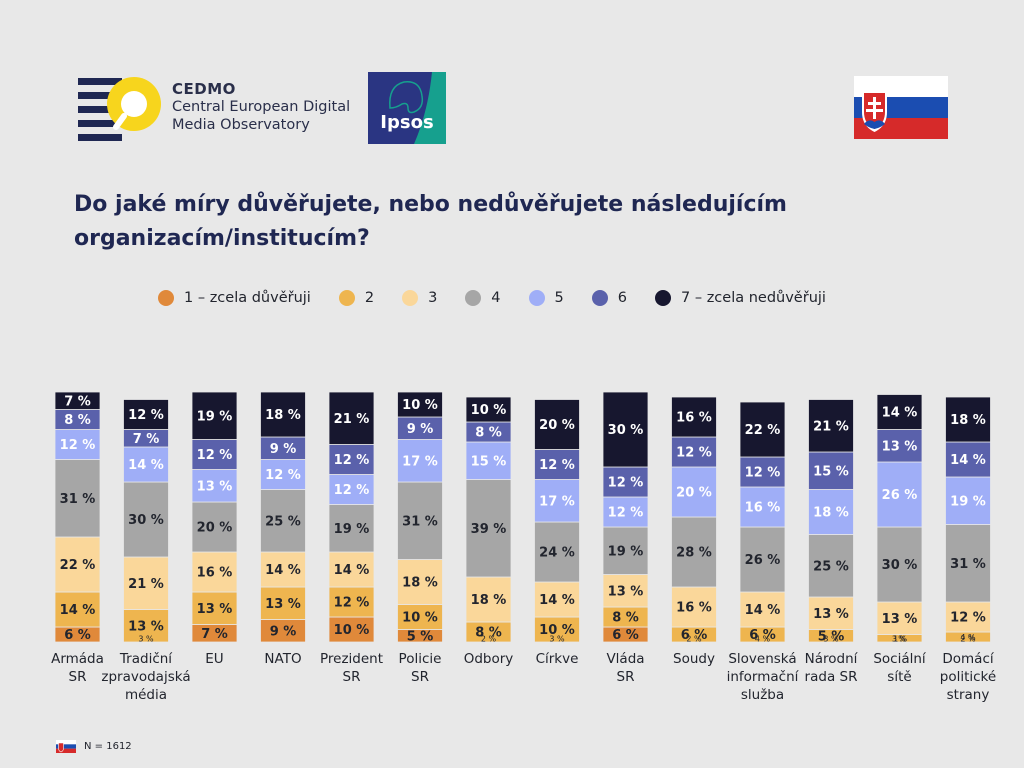 This screenshot has height=768, width=1024. I want to click on bar-value-label: 7 %, so click(146, 439).